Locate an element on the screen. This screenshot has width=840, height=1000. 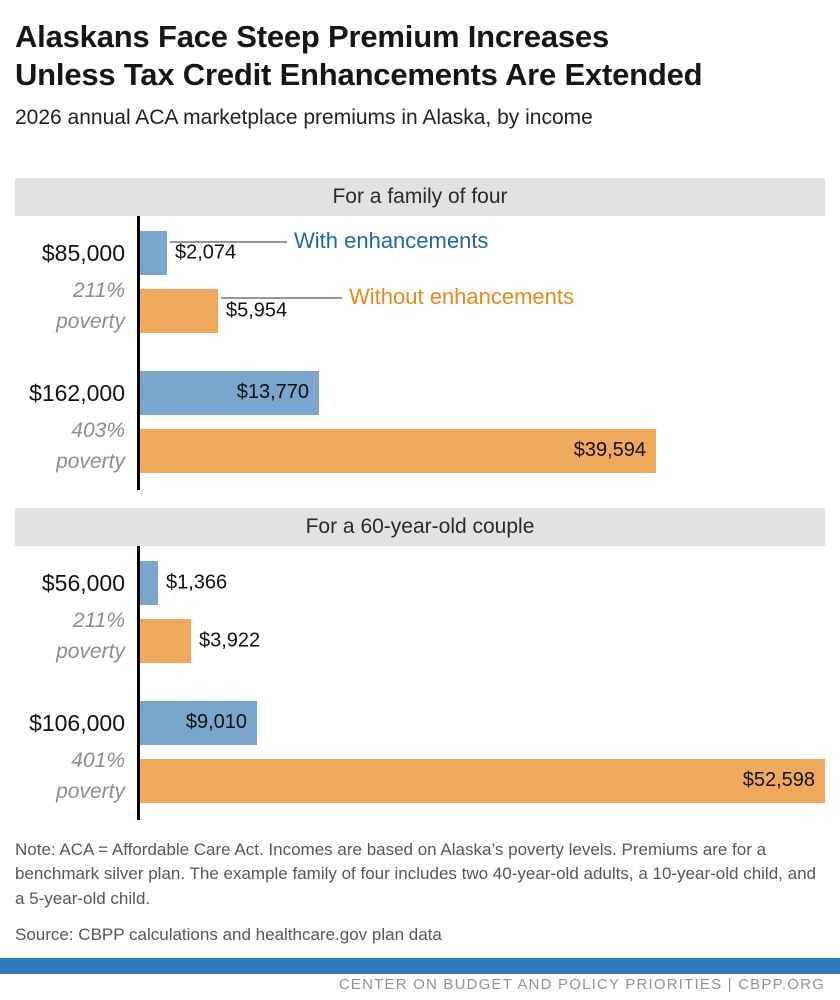
bar-value-label: $39,594 is located at coordinates (609, 450).